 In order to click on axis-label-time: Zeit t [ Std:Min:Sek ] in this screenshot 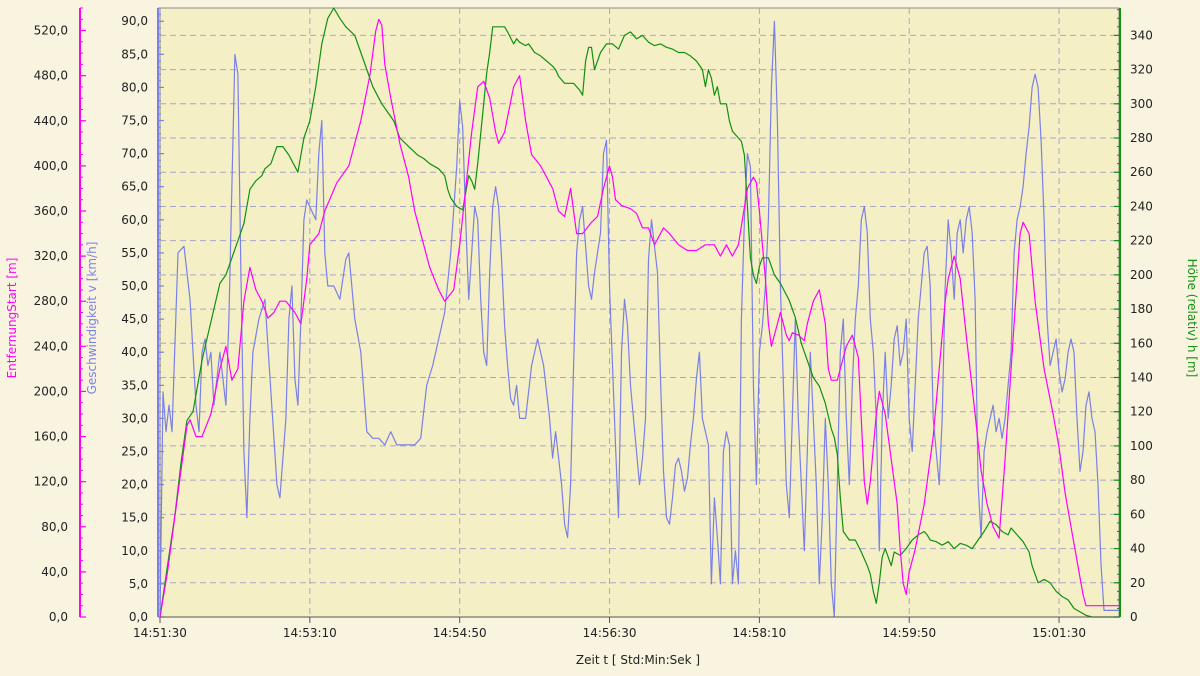, I will do `click(638, 660)`.